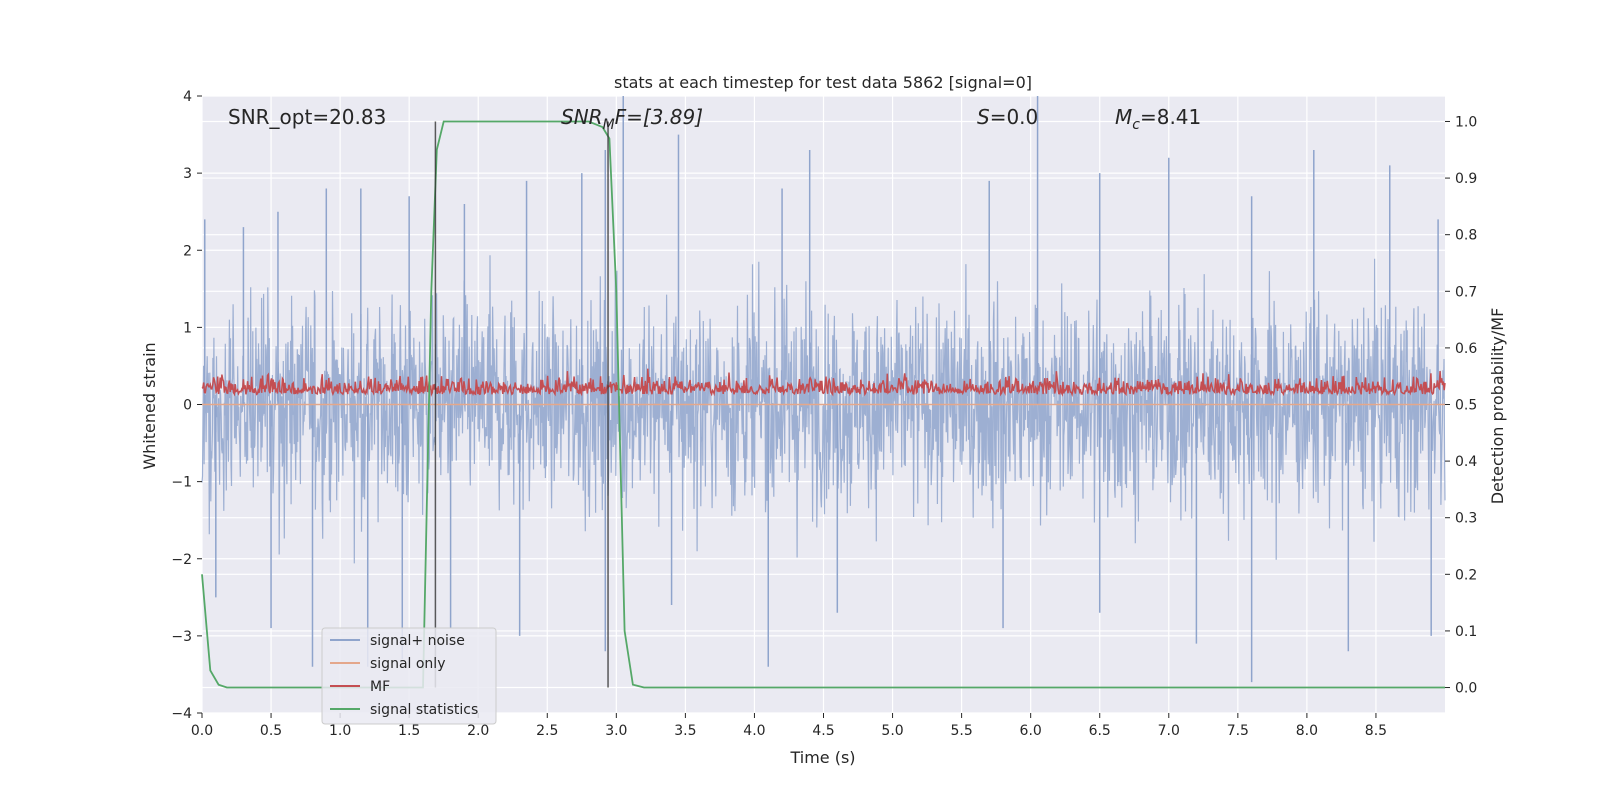  What do you see at coordinates (1466, 575) in the screenshot?
I see `y2-tick-label: 0.2` at bounding box center [1466, 575].